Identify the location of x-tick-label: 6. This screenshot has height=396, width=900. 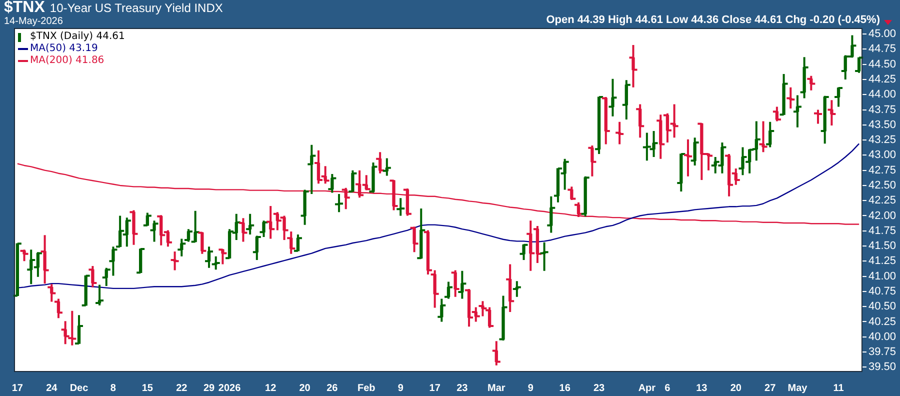
(667, 388).